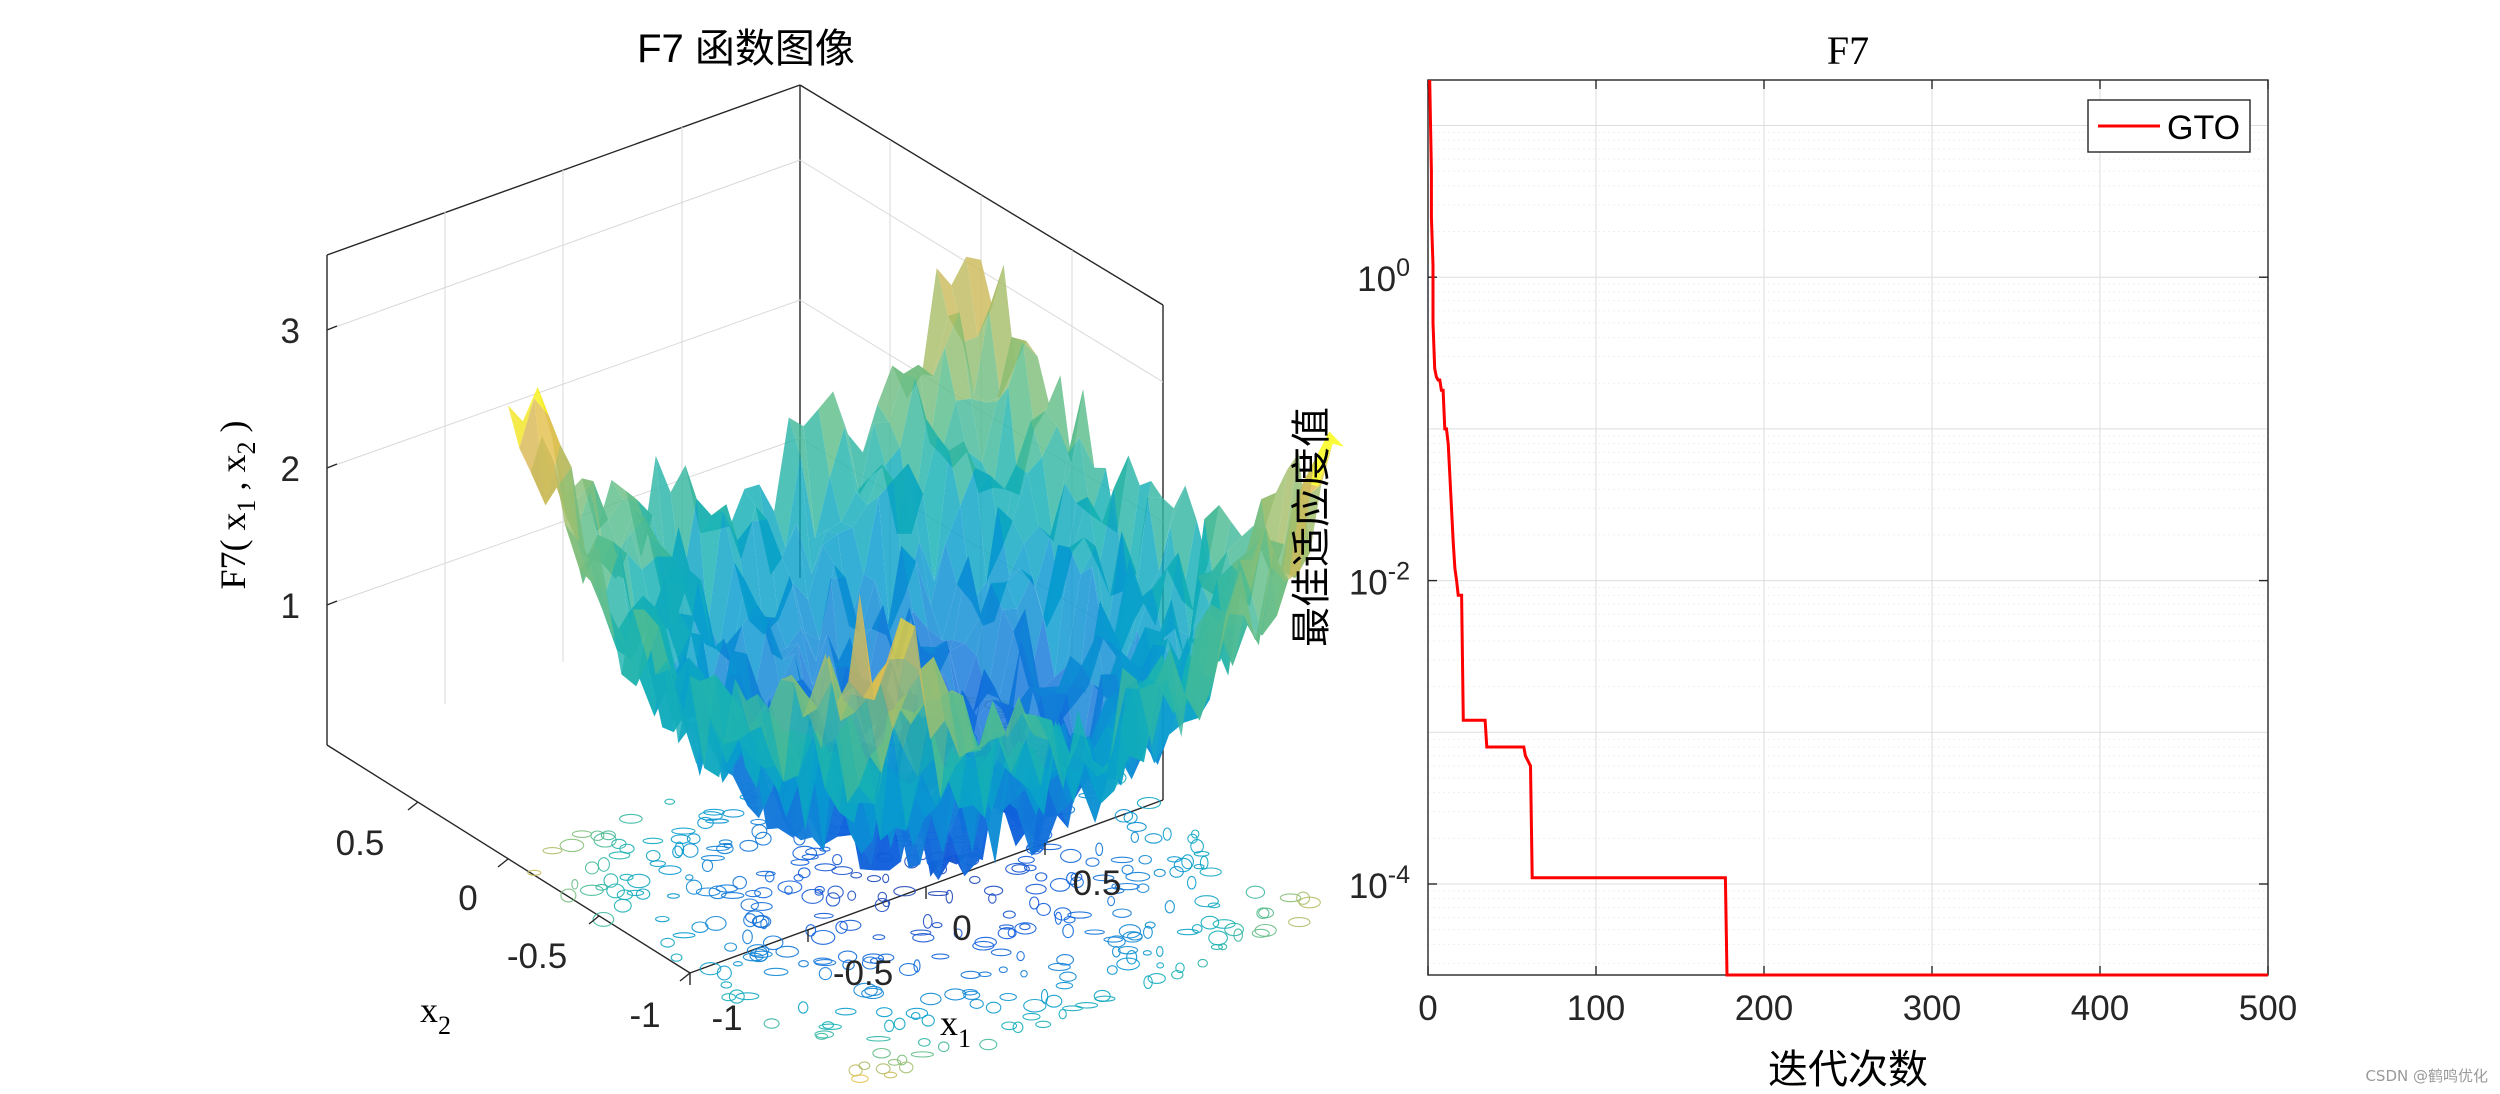  Describe the element at coordinates (1368, 583) in the screenshot. I see `y-tick-base-1e-2: 10` at that location.